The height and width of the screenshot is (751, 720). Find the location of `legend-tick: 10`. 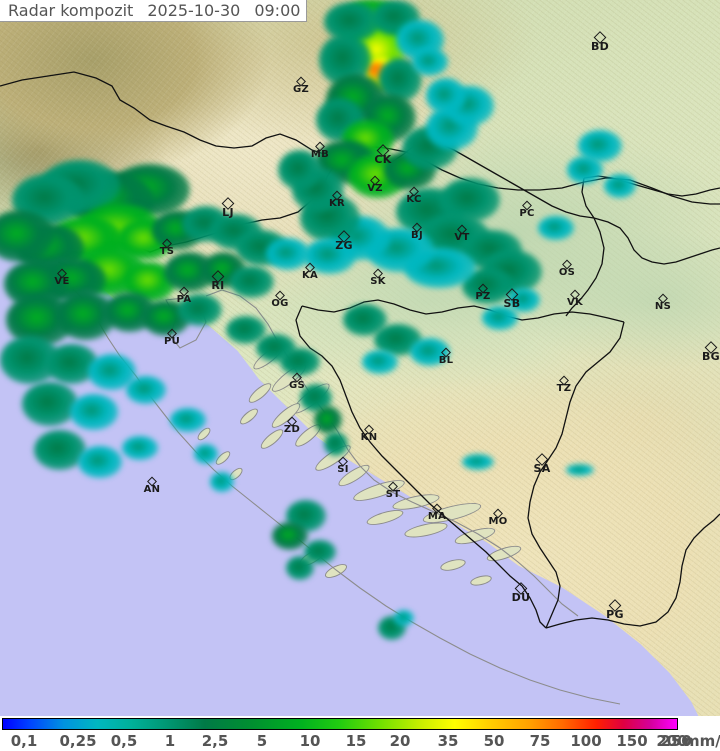

legend-tick: 10 is located at coordinates (310, 741).